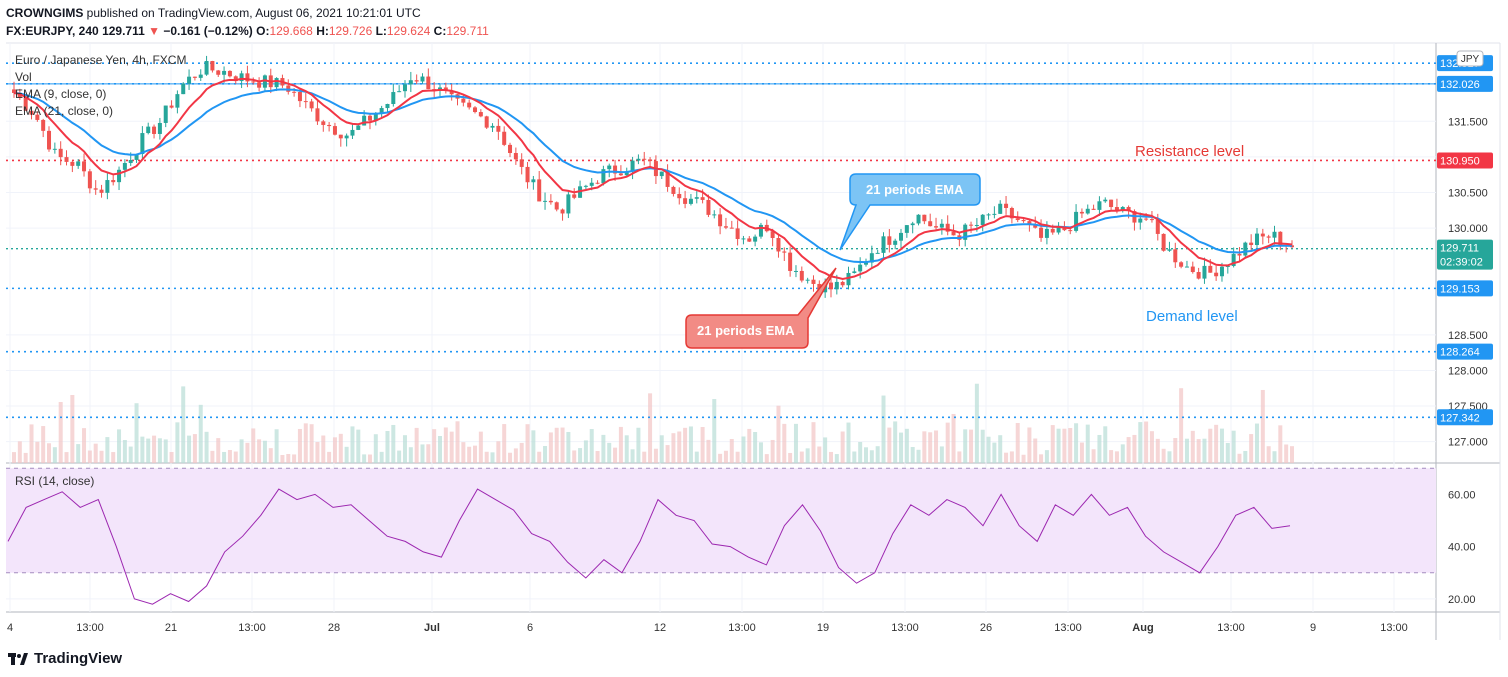 The width and height of the screenshot is (1508, 677). Describe the element at coordinates (52, 31) in the screenshot. I see `symbol-label: FX:EURJPY, 240` at that location.